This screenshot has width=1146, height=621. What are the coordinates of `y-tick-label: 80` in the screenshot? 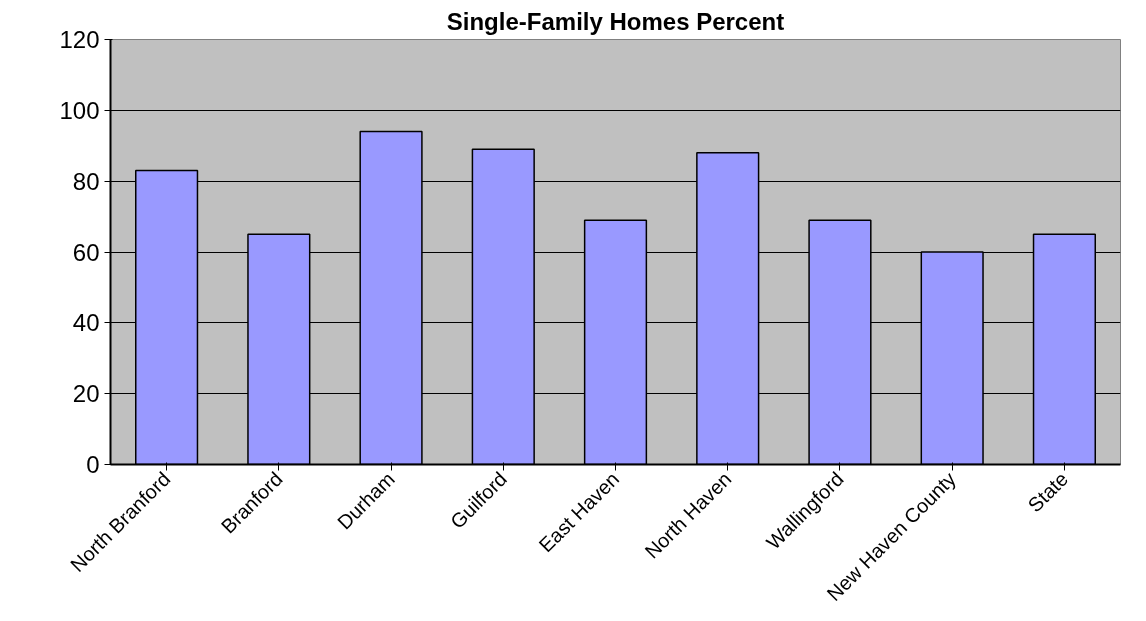 It's located at (86, 181).